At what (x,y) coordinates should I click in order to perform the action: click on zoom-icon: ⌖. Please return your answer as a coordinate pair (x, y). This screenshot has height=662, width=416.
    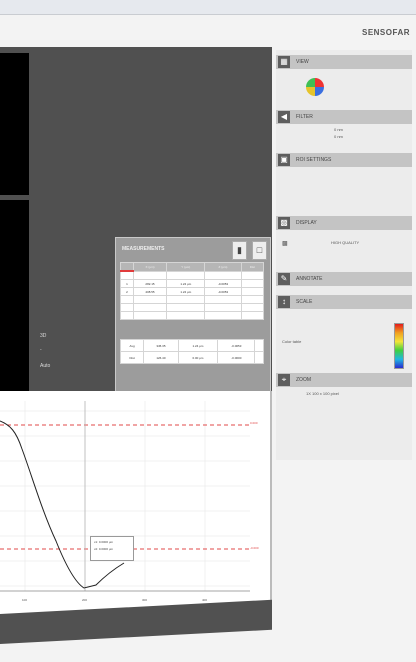
    Looking at the image, I should click on (284, 380).